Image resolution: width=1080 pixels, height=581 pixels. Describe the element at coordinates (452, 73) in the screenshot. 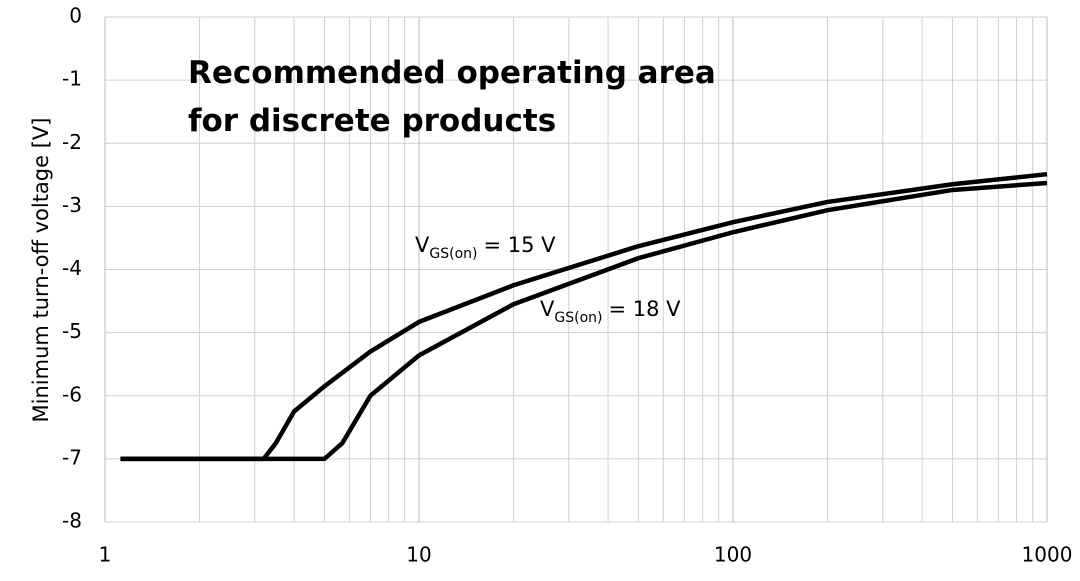

I see `chart-title: Recommended operating area` at that location.